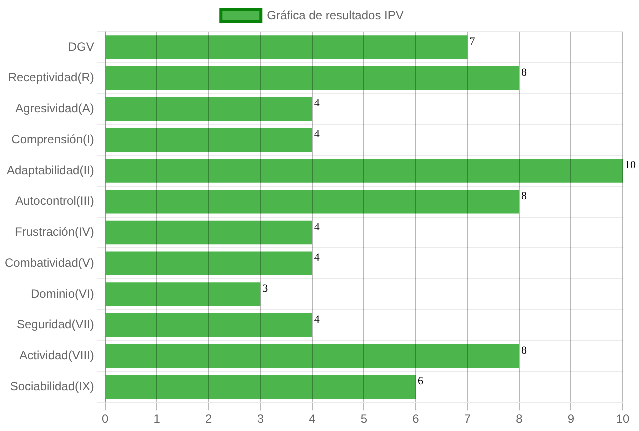  I want to click on y-tick-label: Sociabilidad(IX), so click(52, 386).